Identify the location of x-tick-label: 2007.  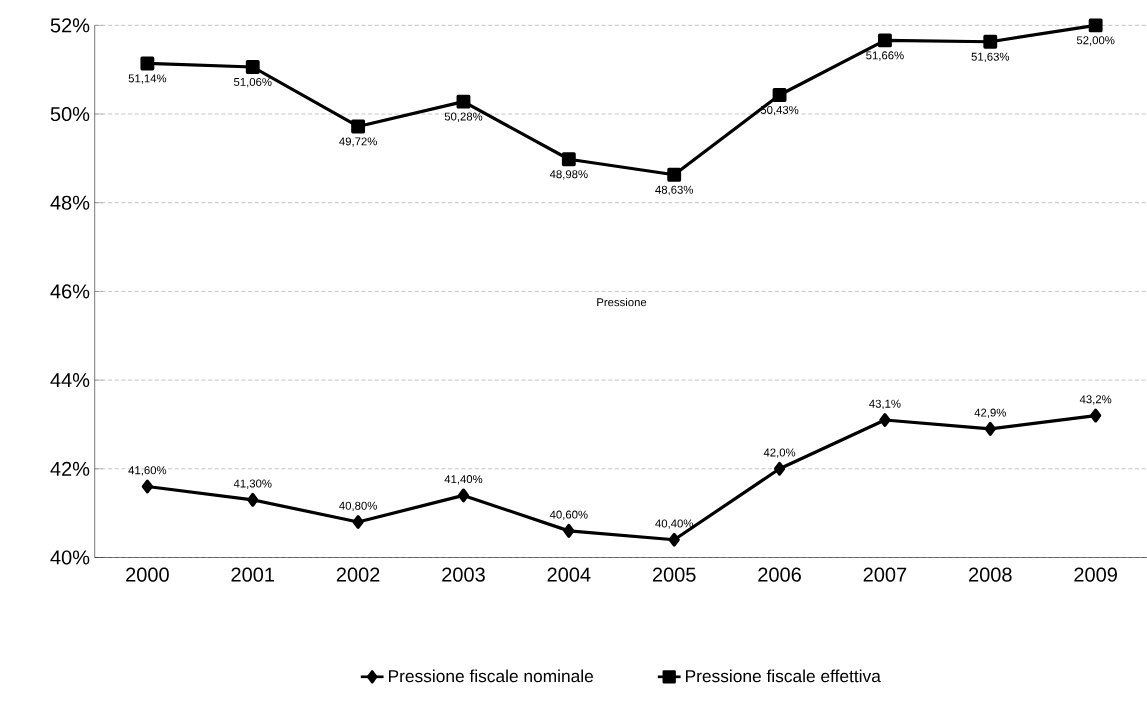
(885, 574).